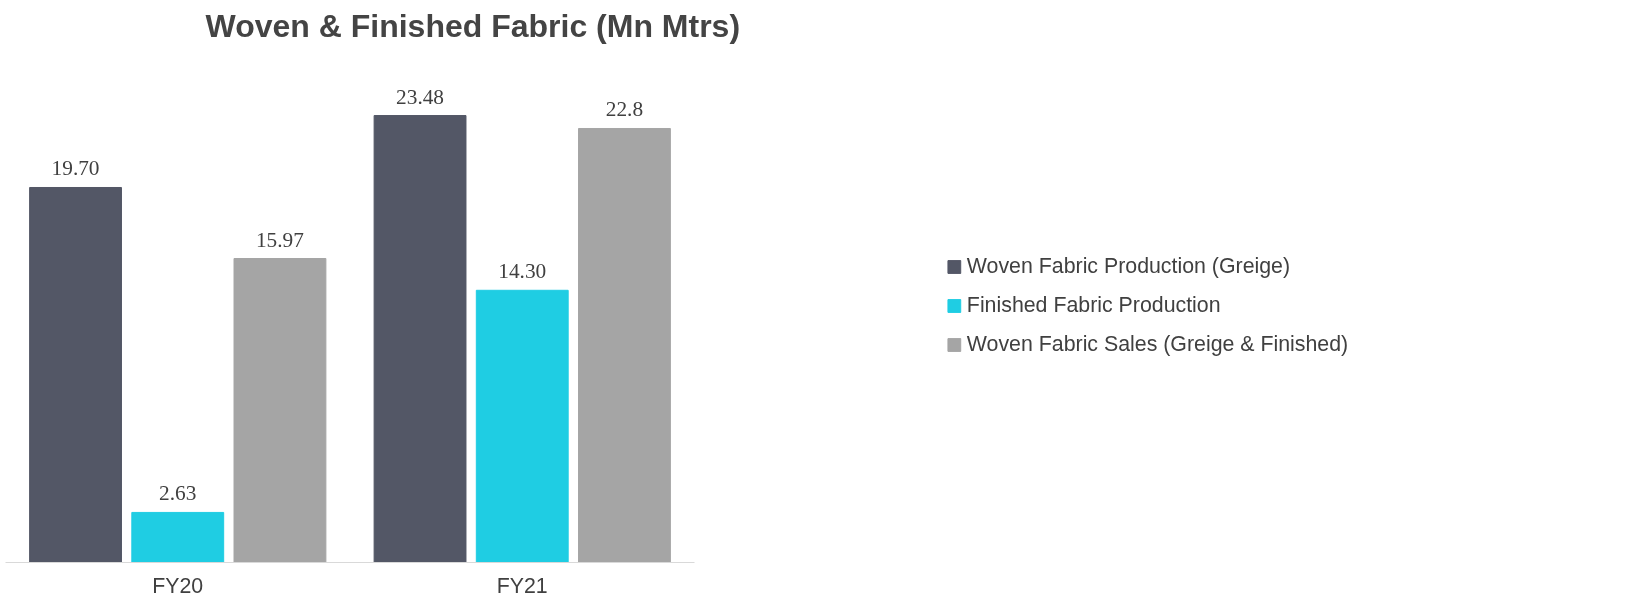  I want to click on data-label: 15.97, so click(280, 239).